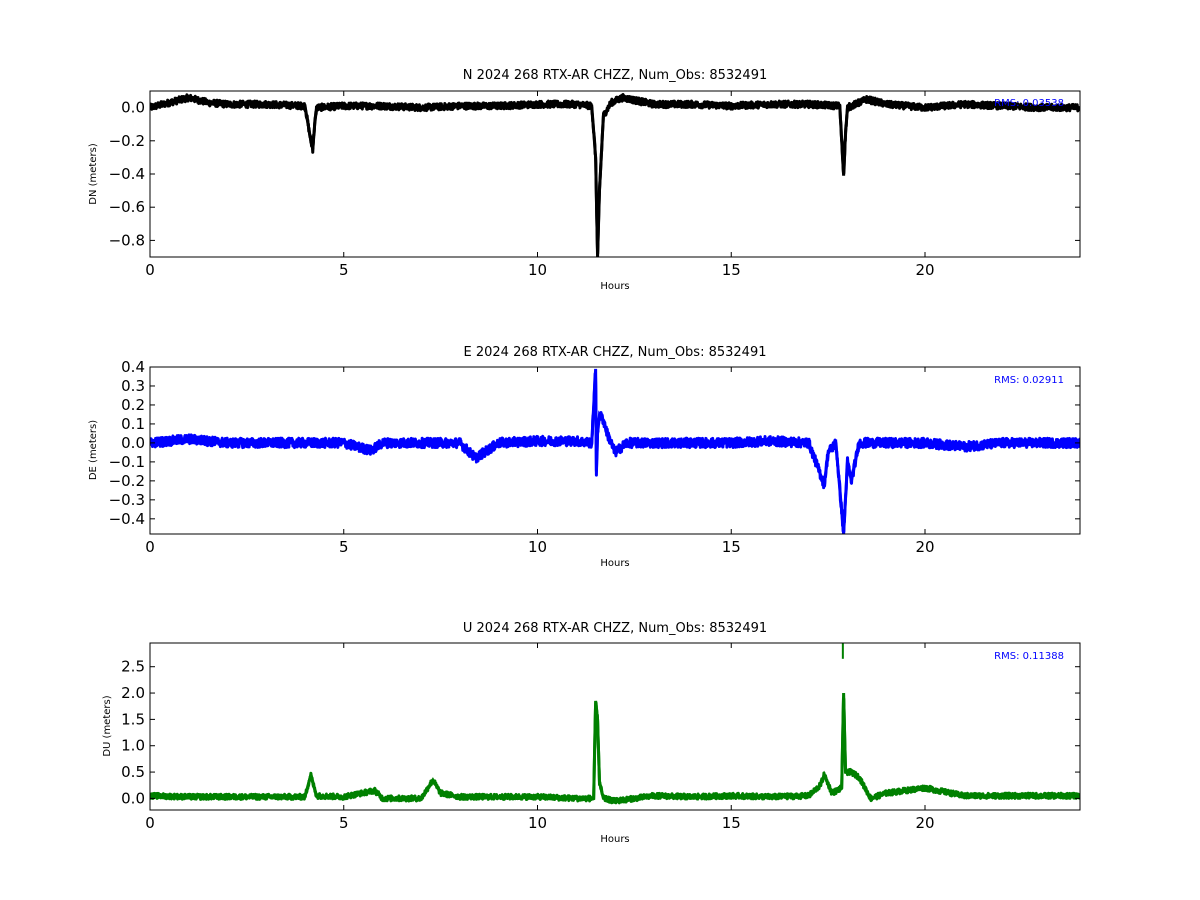  I want to click on panel-north-rms-label: RMS: 0.03538, so click(1029, 103).